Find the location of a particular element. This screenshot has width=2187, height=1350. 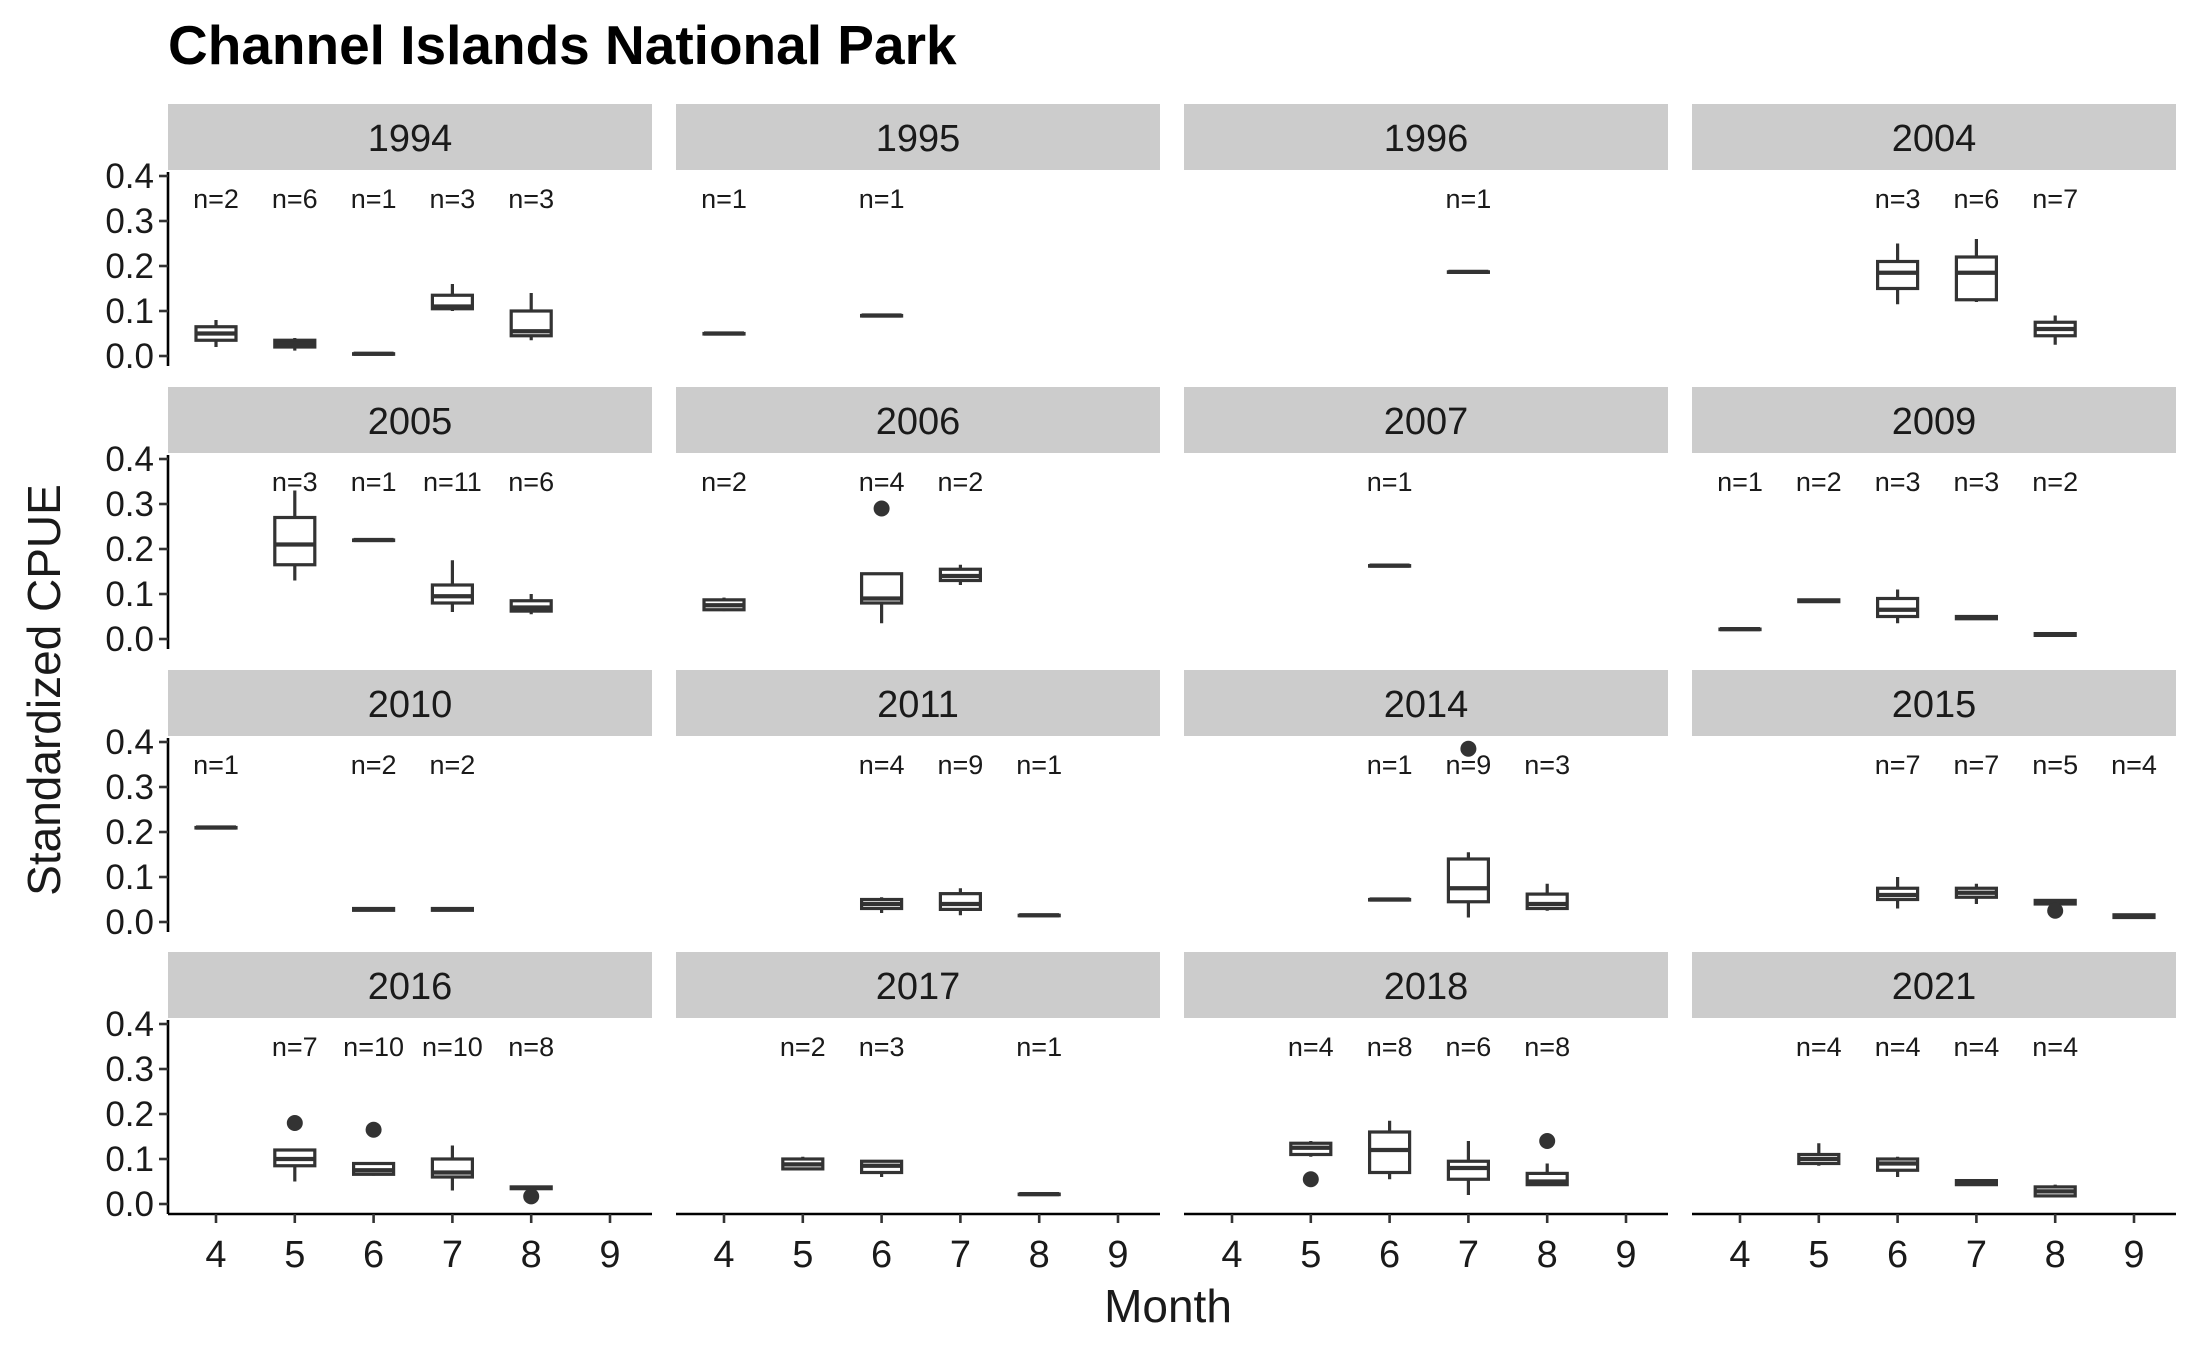

facet-strip-1995 is located at coordinates (918, 137).